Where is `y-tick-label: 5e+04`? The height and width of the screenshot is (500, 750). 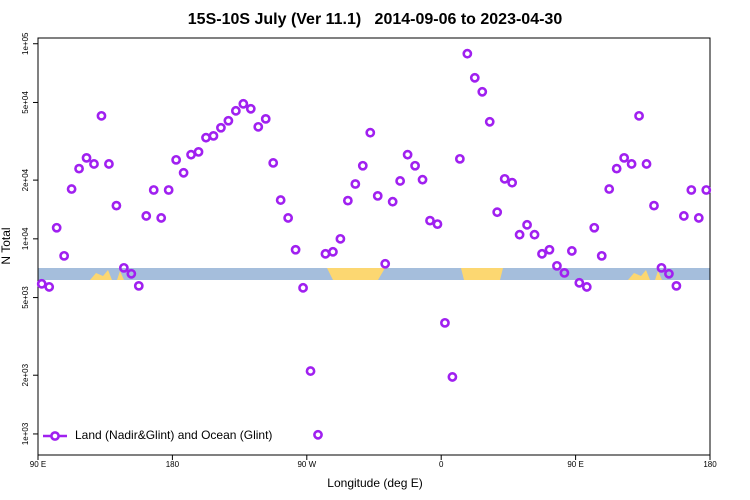
y-tick-label: 5e+04 is located at coordinates (25, 102).